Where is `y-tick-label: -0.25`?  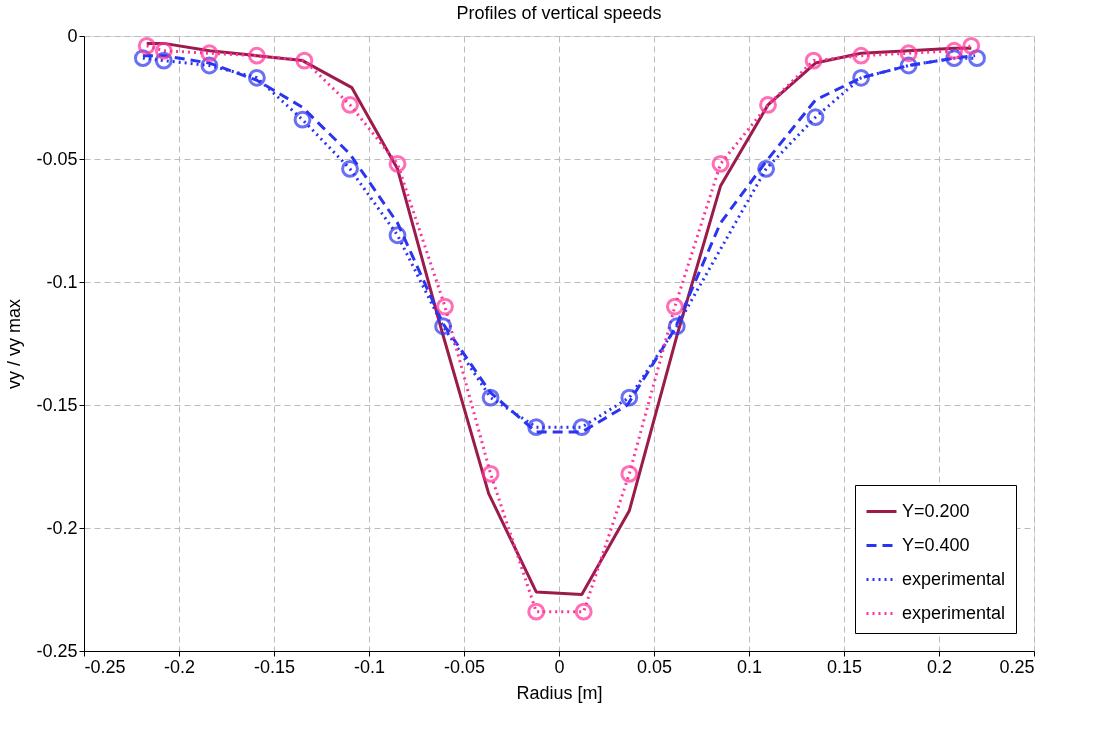 y-tick-label: -0.25 is located at coordinates (57, 650).